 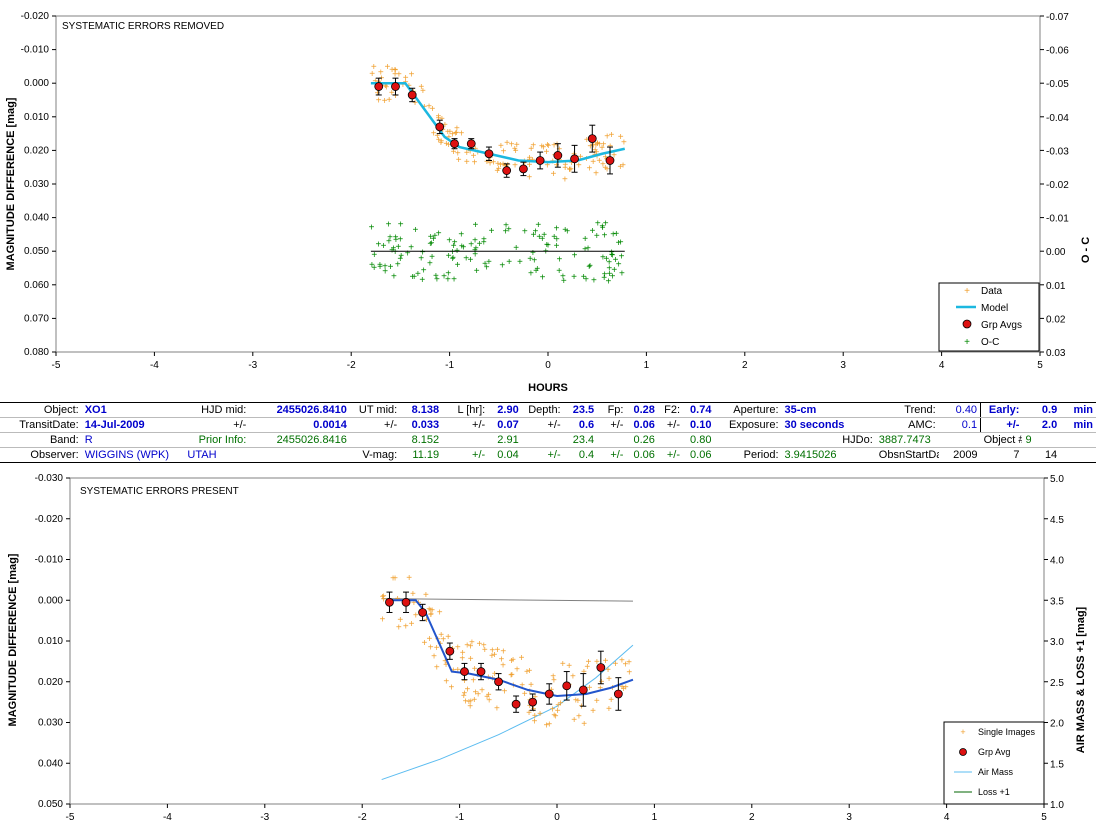 What do you see at coordinates (1057, 219) in the screenshot?
I see `y2-tick-label: -0.01` at bounding box center [1057, 219].